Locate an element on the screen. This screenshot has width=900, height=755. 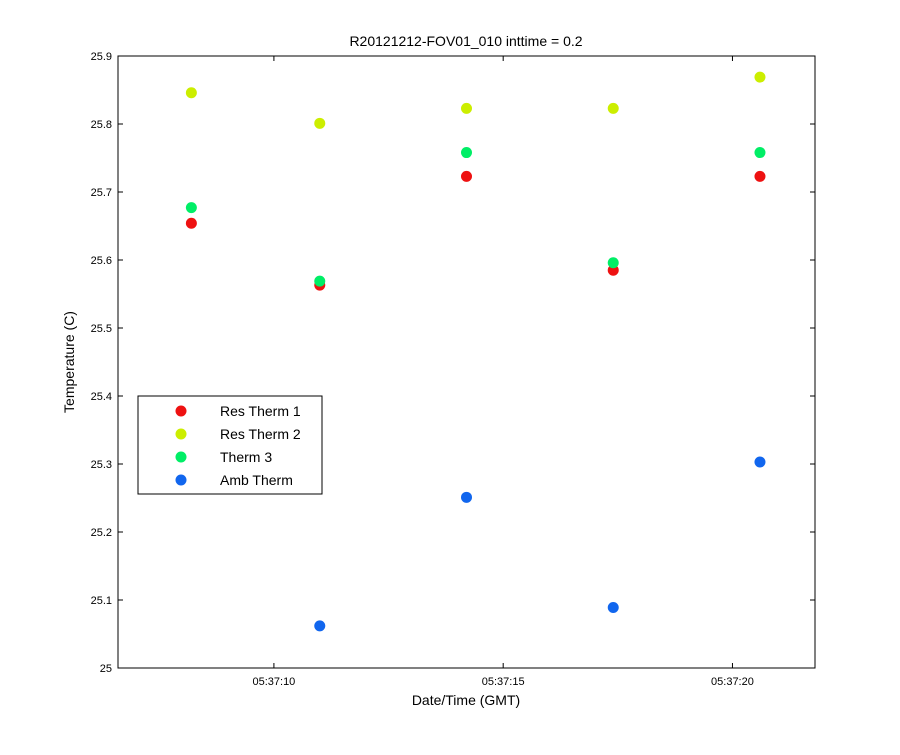
legend-label-therm-3: Therm 3 is located at coordinates (246, 457).